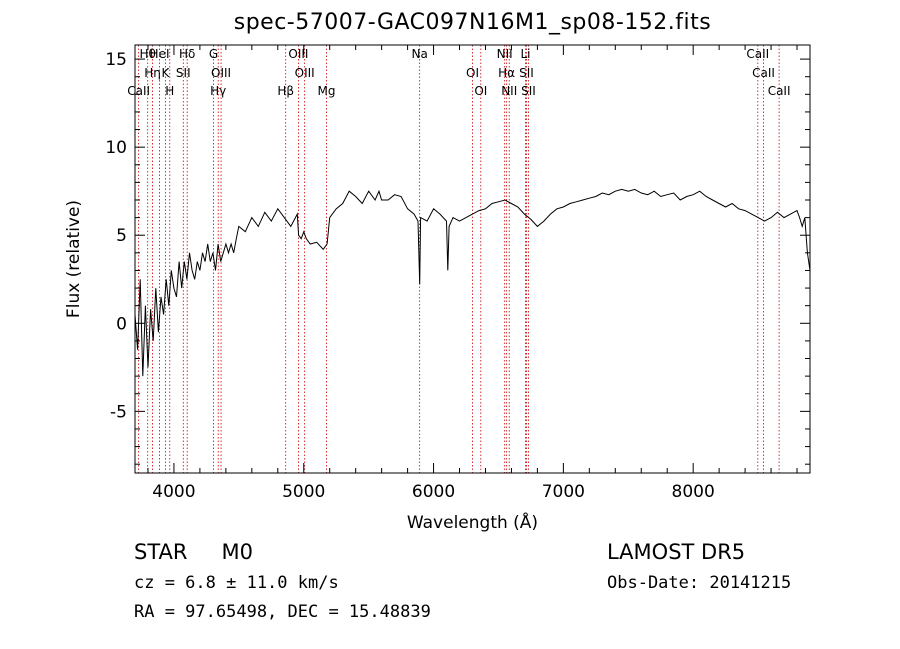  What do you see at coordinates (121, 324) in the screenshot?
I see `y-tick-label: 0` at bounding box center [121, 324].